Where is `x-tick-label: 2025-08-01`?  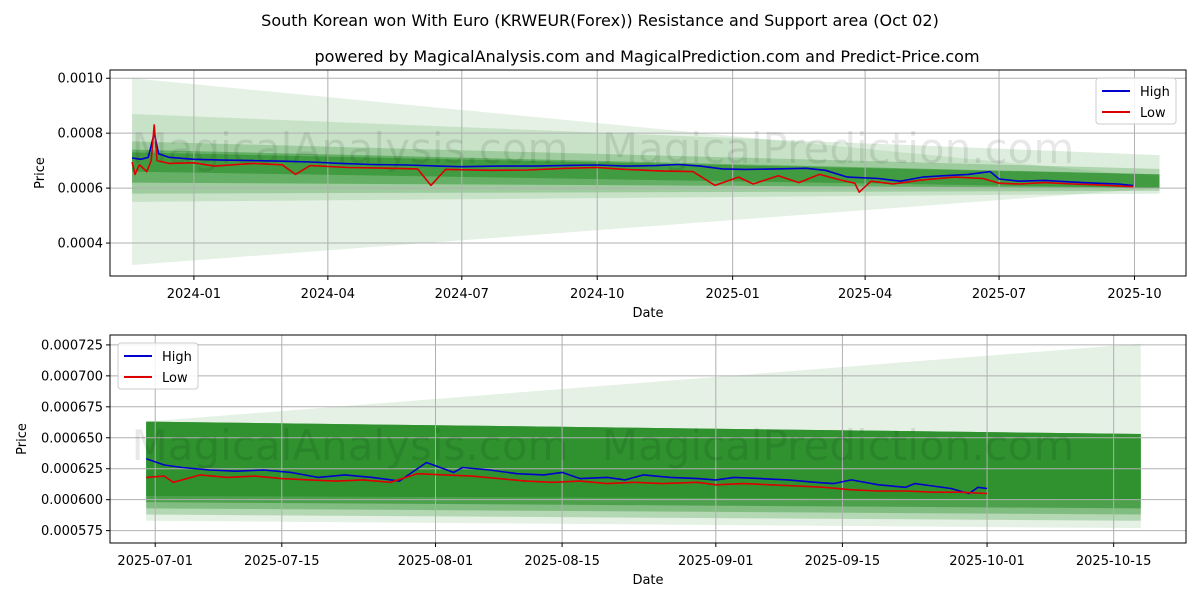 x-tick-label: 2025-08-01 is located at coordinates (436, 561).